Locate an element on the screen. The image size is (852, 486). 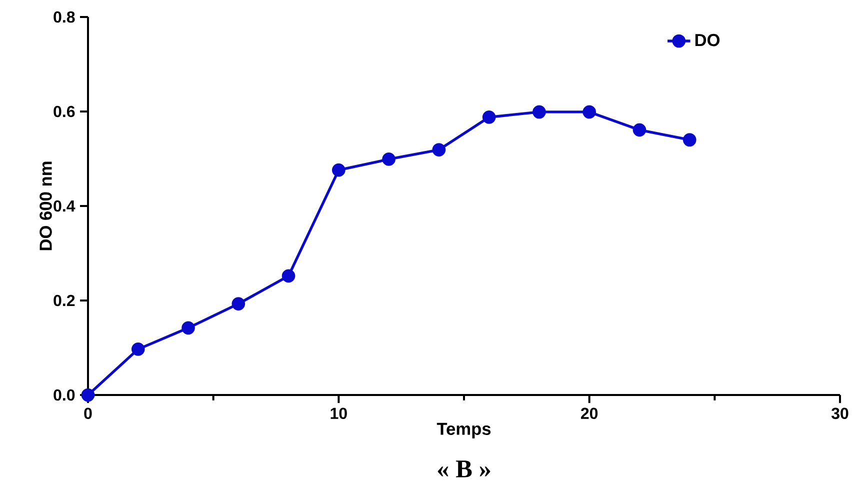
y-tick-label: 0.6 is located at coordinates (64, 112).